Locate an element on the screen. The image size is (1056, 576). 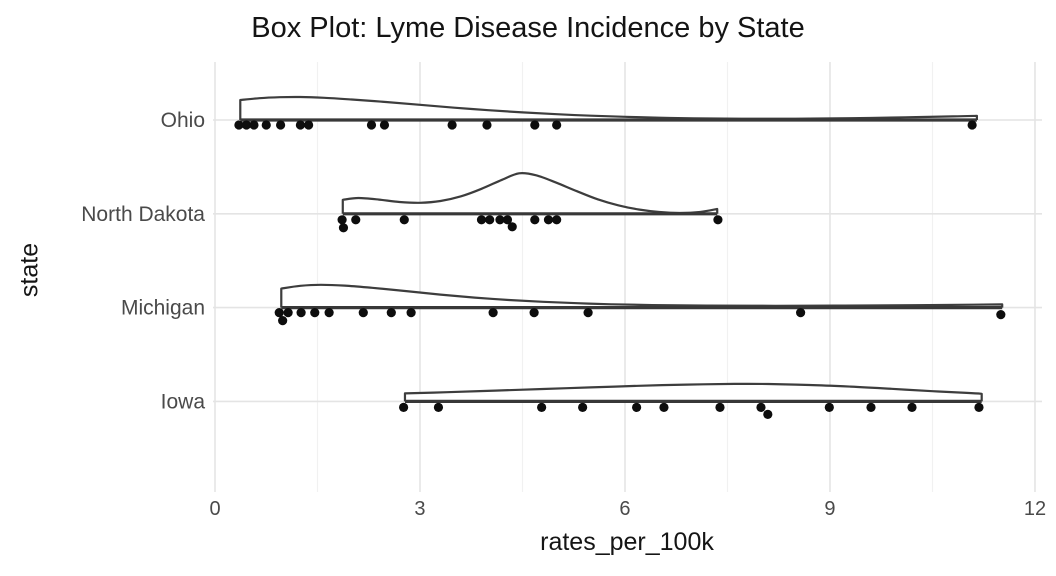
x-tick-label: 0 is located at coordinates (214, 509).